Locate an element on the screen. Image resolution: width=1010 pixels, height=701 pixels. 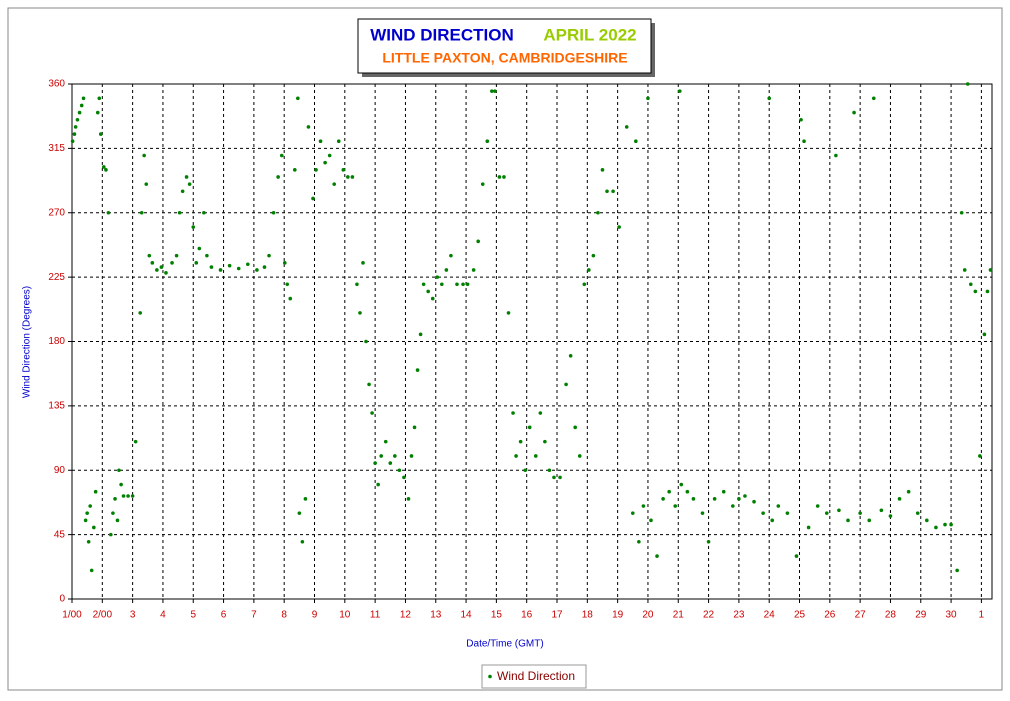
x-tick-label: 14 is located at coordinates (467, 615).